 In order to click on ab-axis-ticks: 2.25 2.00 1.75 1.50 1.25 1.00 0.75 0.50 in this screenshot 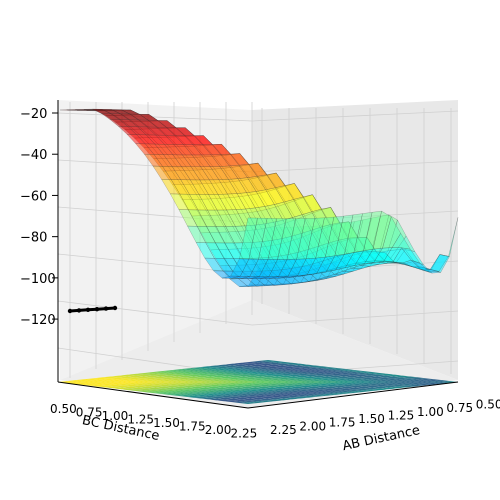, I will do `click(385, 417)`.